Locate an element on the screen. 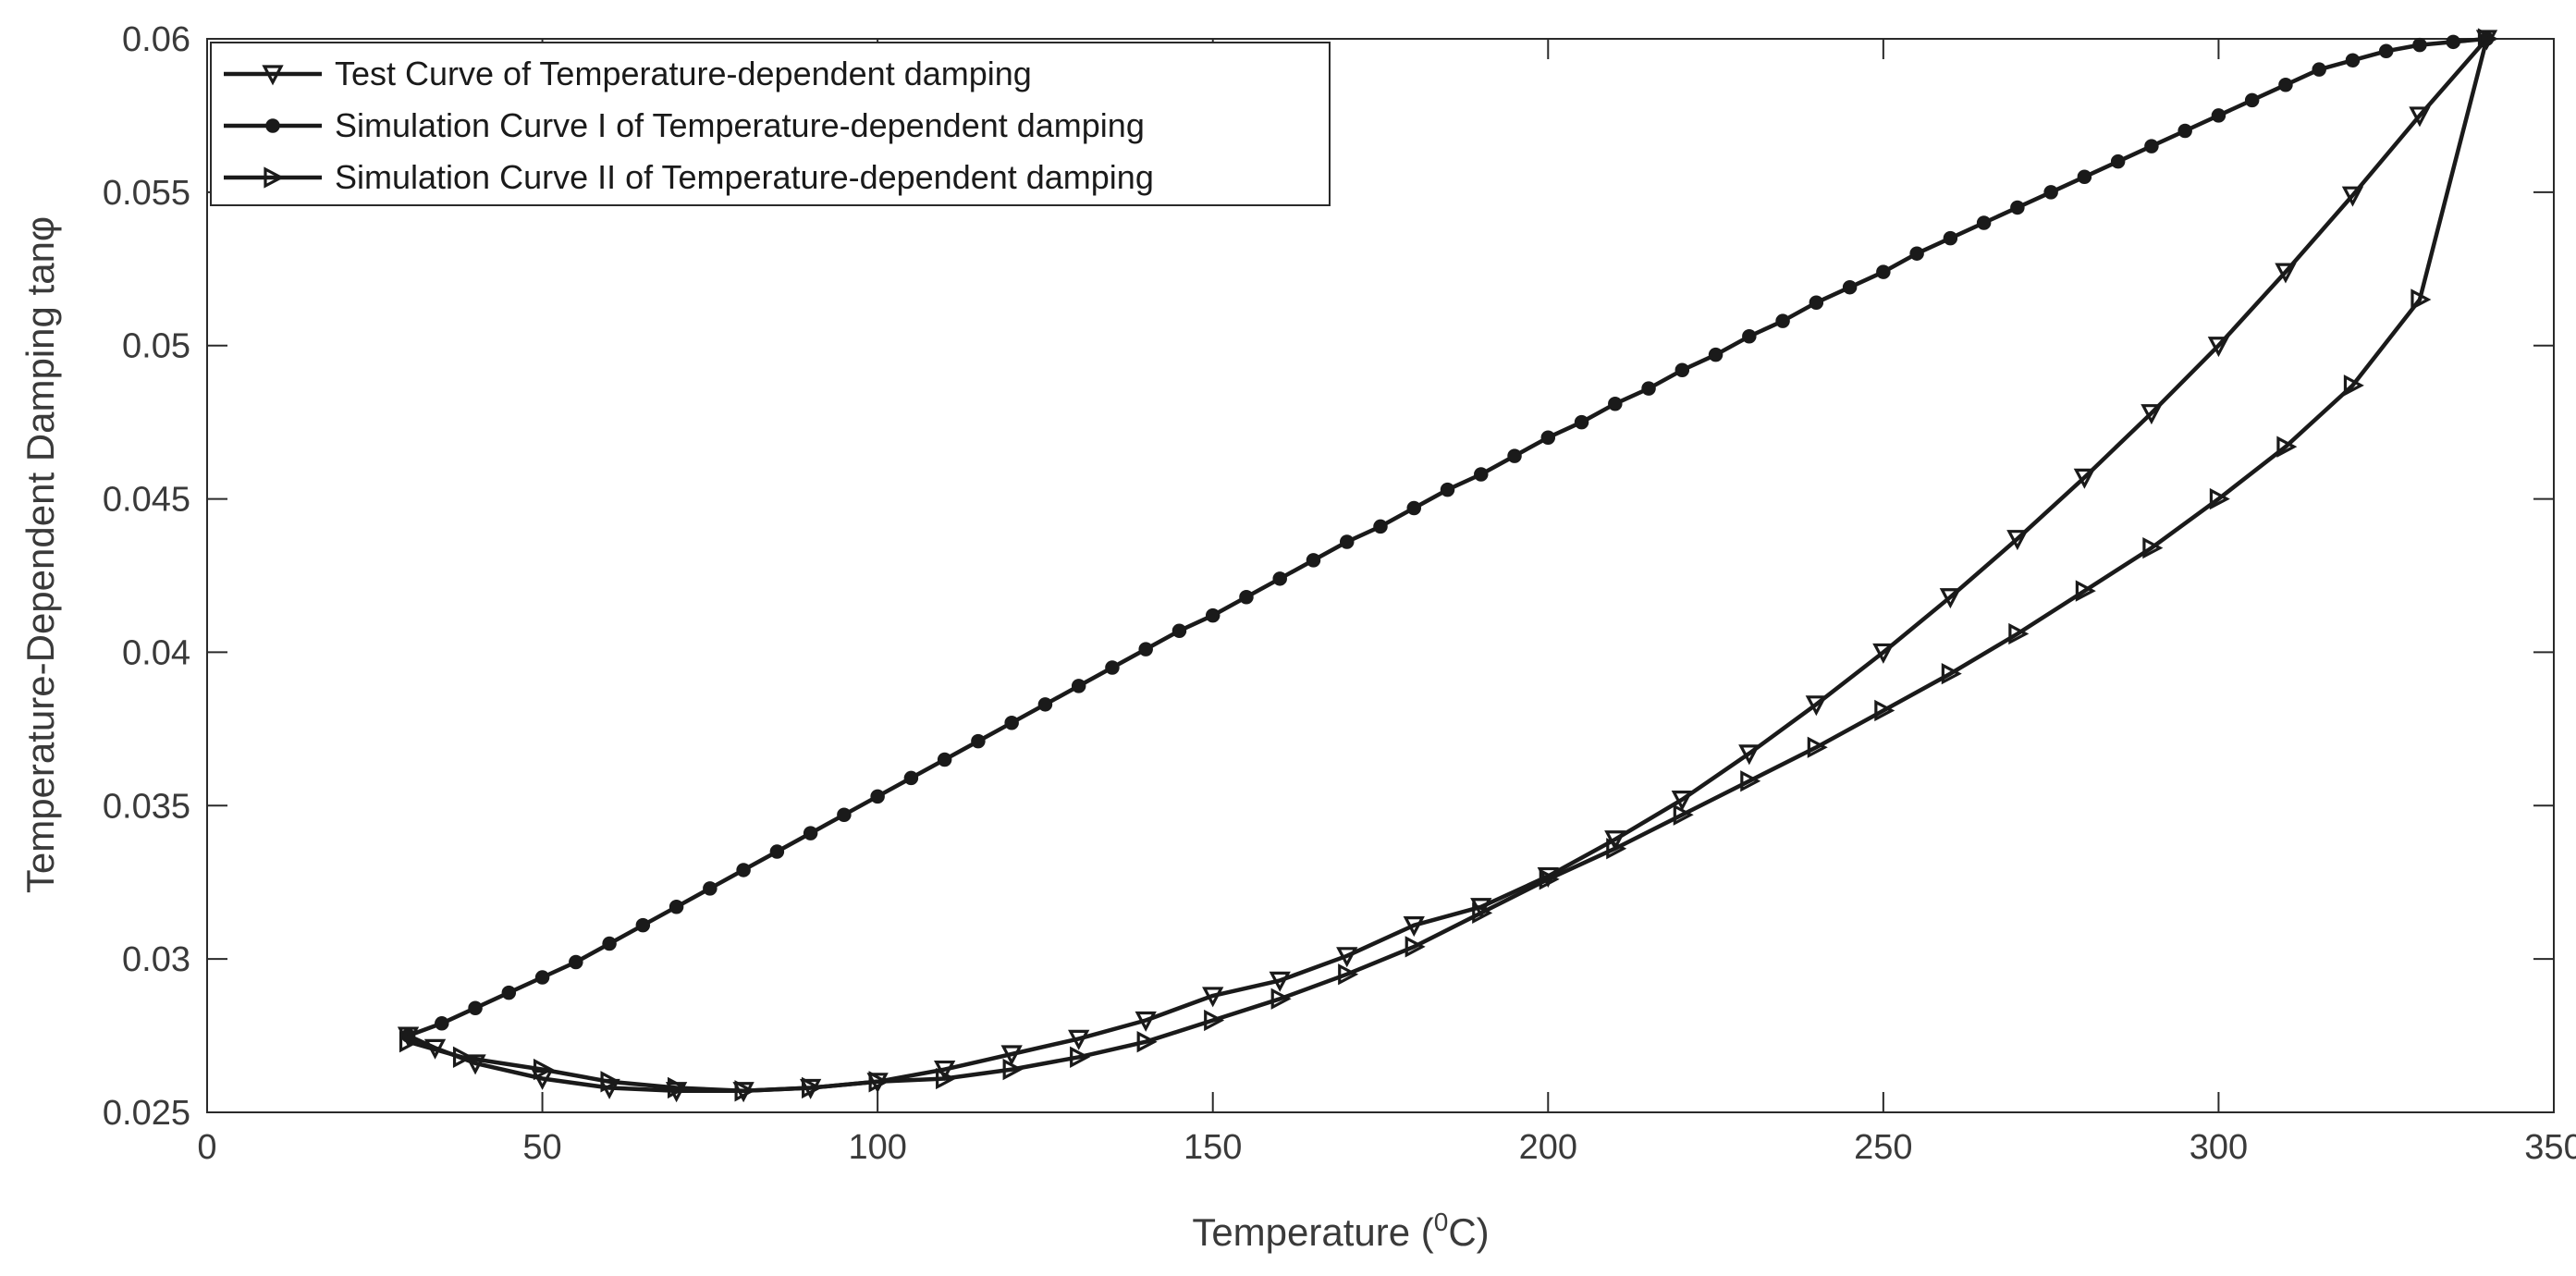 The width and height of the screenshot is (2576, 1276). y-tick-label: 0.025 is located at coordinates (146, 1113).